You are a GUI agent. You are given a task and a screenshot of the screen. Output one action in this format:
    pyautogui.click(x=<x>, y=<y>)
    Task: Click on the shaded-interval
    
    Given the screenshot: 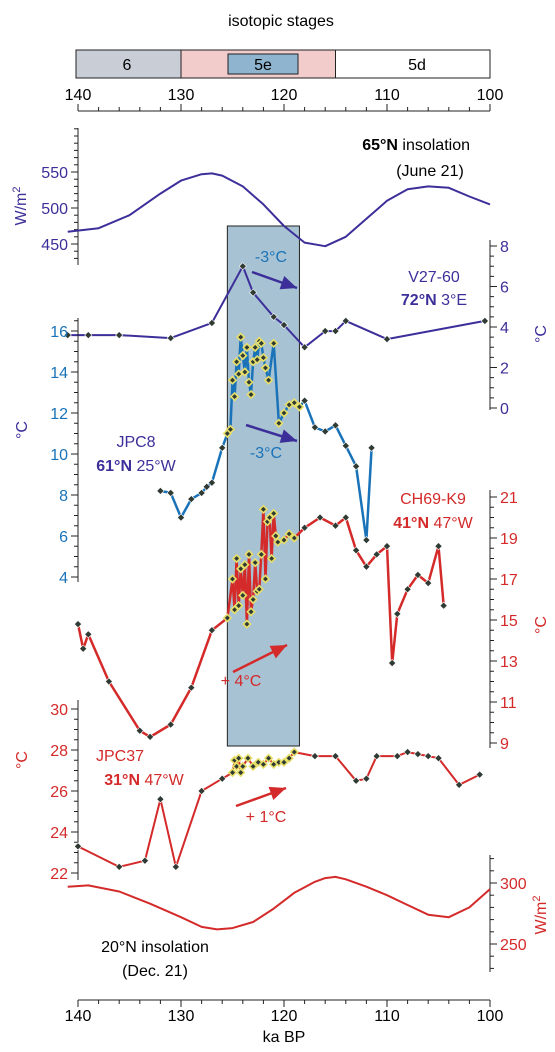 What is the action you would take?
    pyautogui.click(x=263, y=486)
    